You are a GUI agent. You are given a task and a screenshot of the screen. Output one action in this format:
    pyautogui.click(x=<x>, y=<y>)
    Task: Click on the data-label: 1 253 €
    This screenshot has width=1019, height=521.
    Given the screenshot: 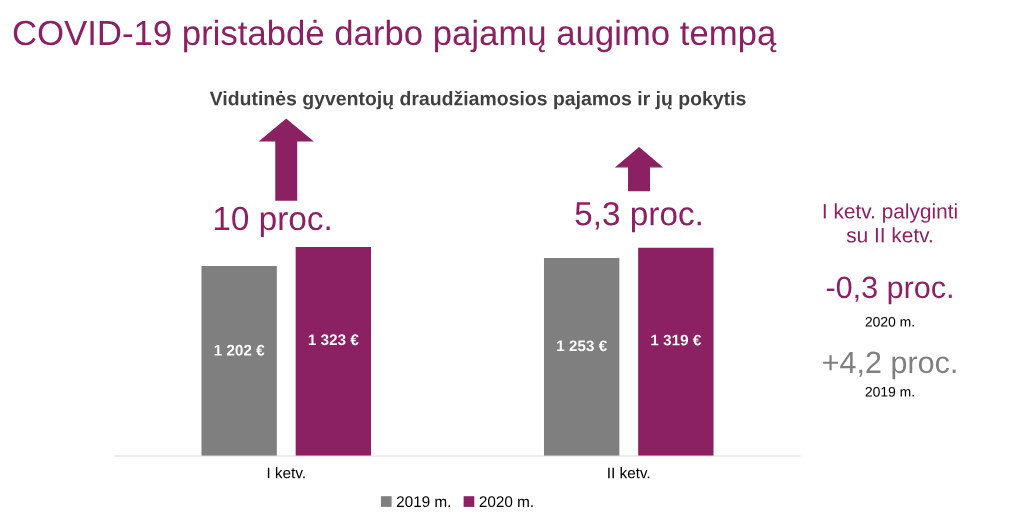 What is the action you would take?
    pyautogui.click(x=582, y=346)
    